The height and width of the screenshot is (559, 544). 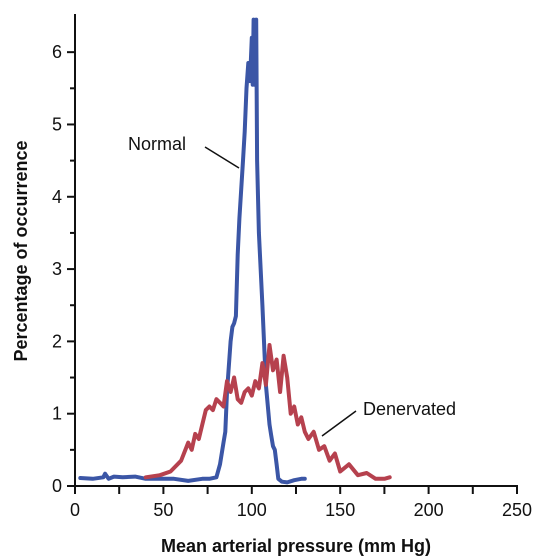 I want to click on x-tick-label: 250, so click(x=517, y=510).